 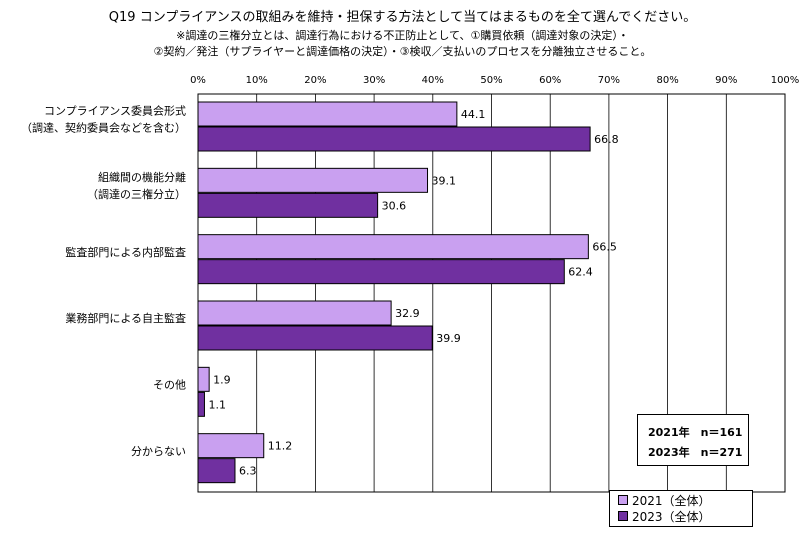 I want to click on data-label-0-0: 44.1, so click(x=473, y=114).